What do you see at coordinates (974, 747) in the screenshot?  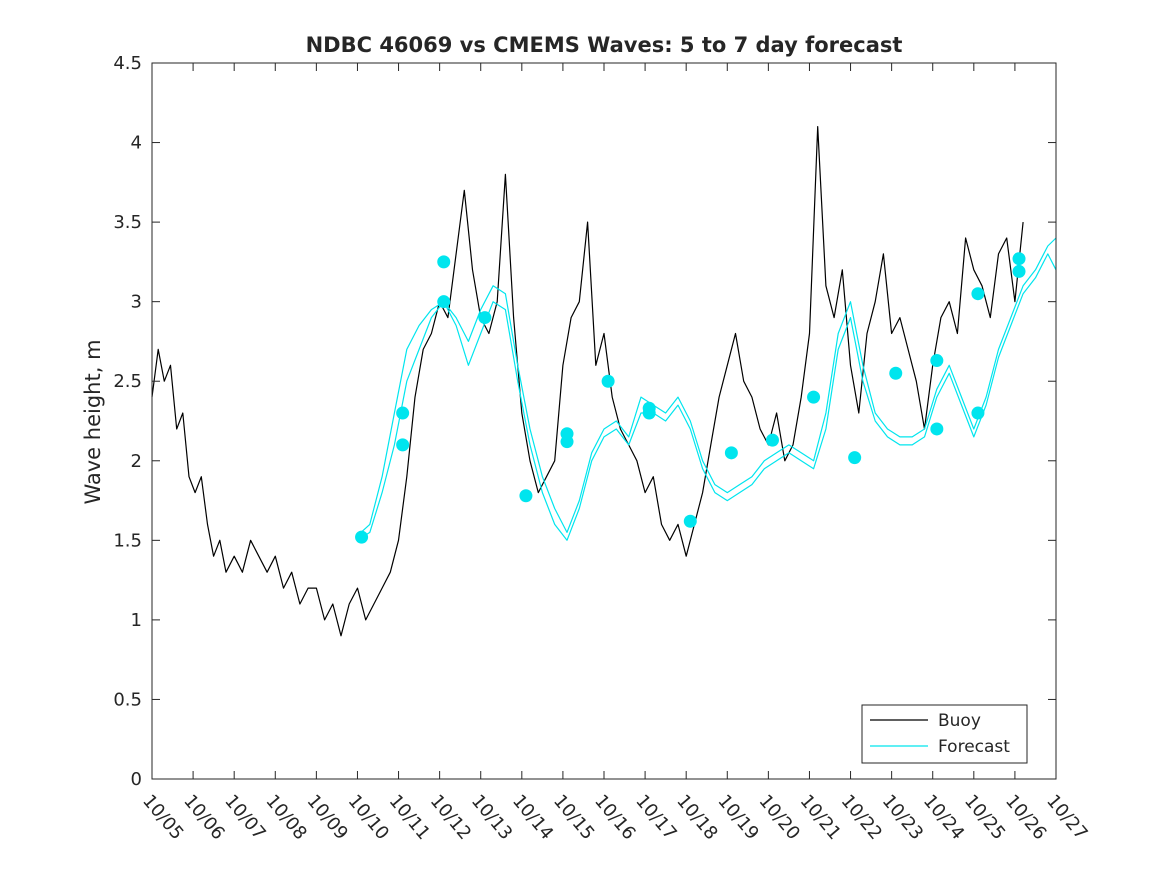 I see `legend-label-forecast: Forecast` at bounding box center [974, 747].